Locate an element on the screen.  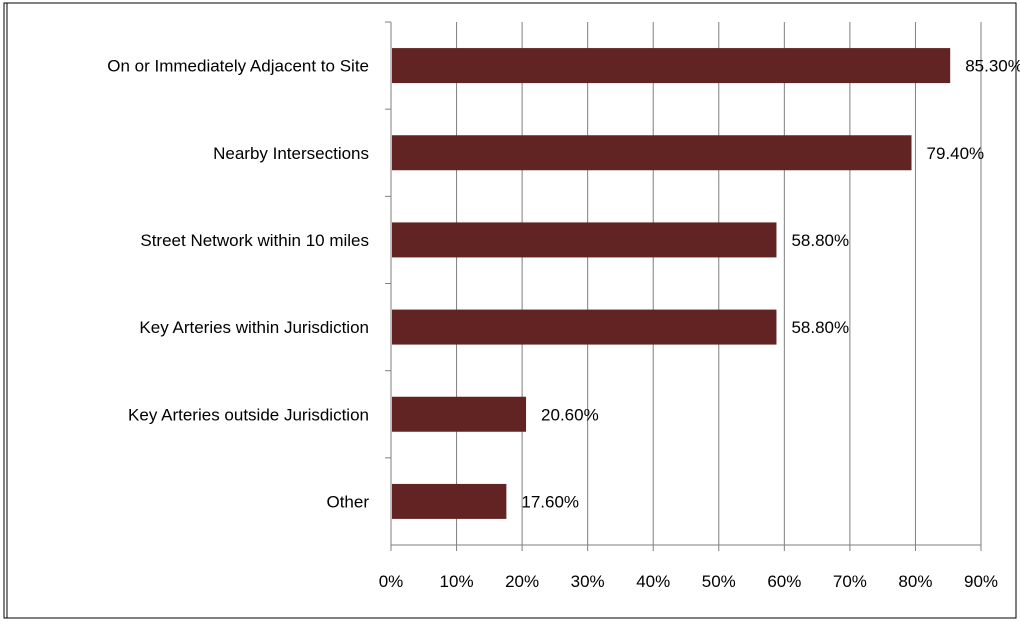
category-label: Key Arteries within Jurisdiction is located at coordinates (254, 327).